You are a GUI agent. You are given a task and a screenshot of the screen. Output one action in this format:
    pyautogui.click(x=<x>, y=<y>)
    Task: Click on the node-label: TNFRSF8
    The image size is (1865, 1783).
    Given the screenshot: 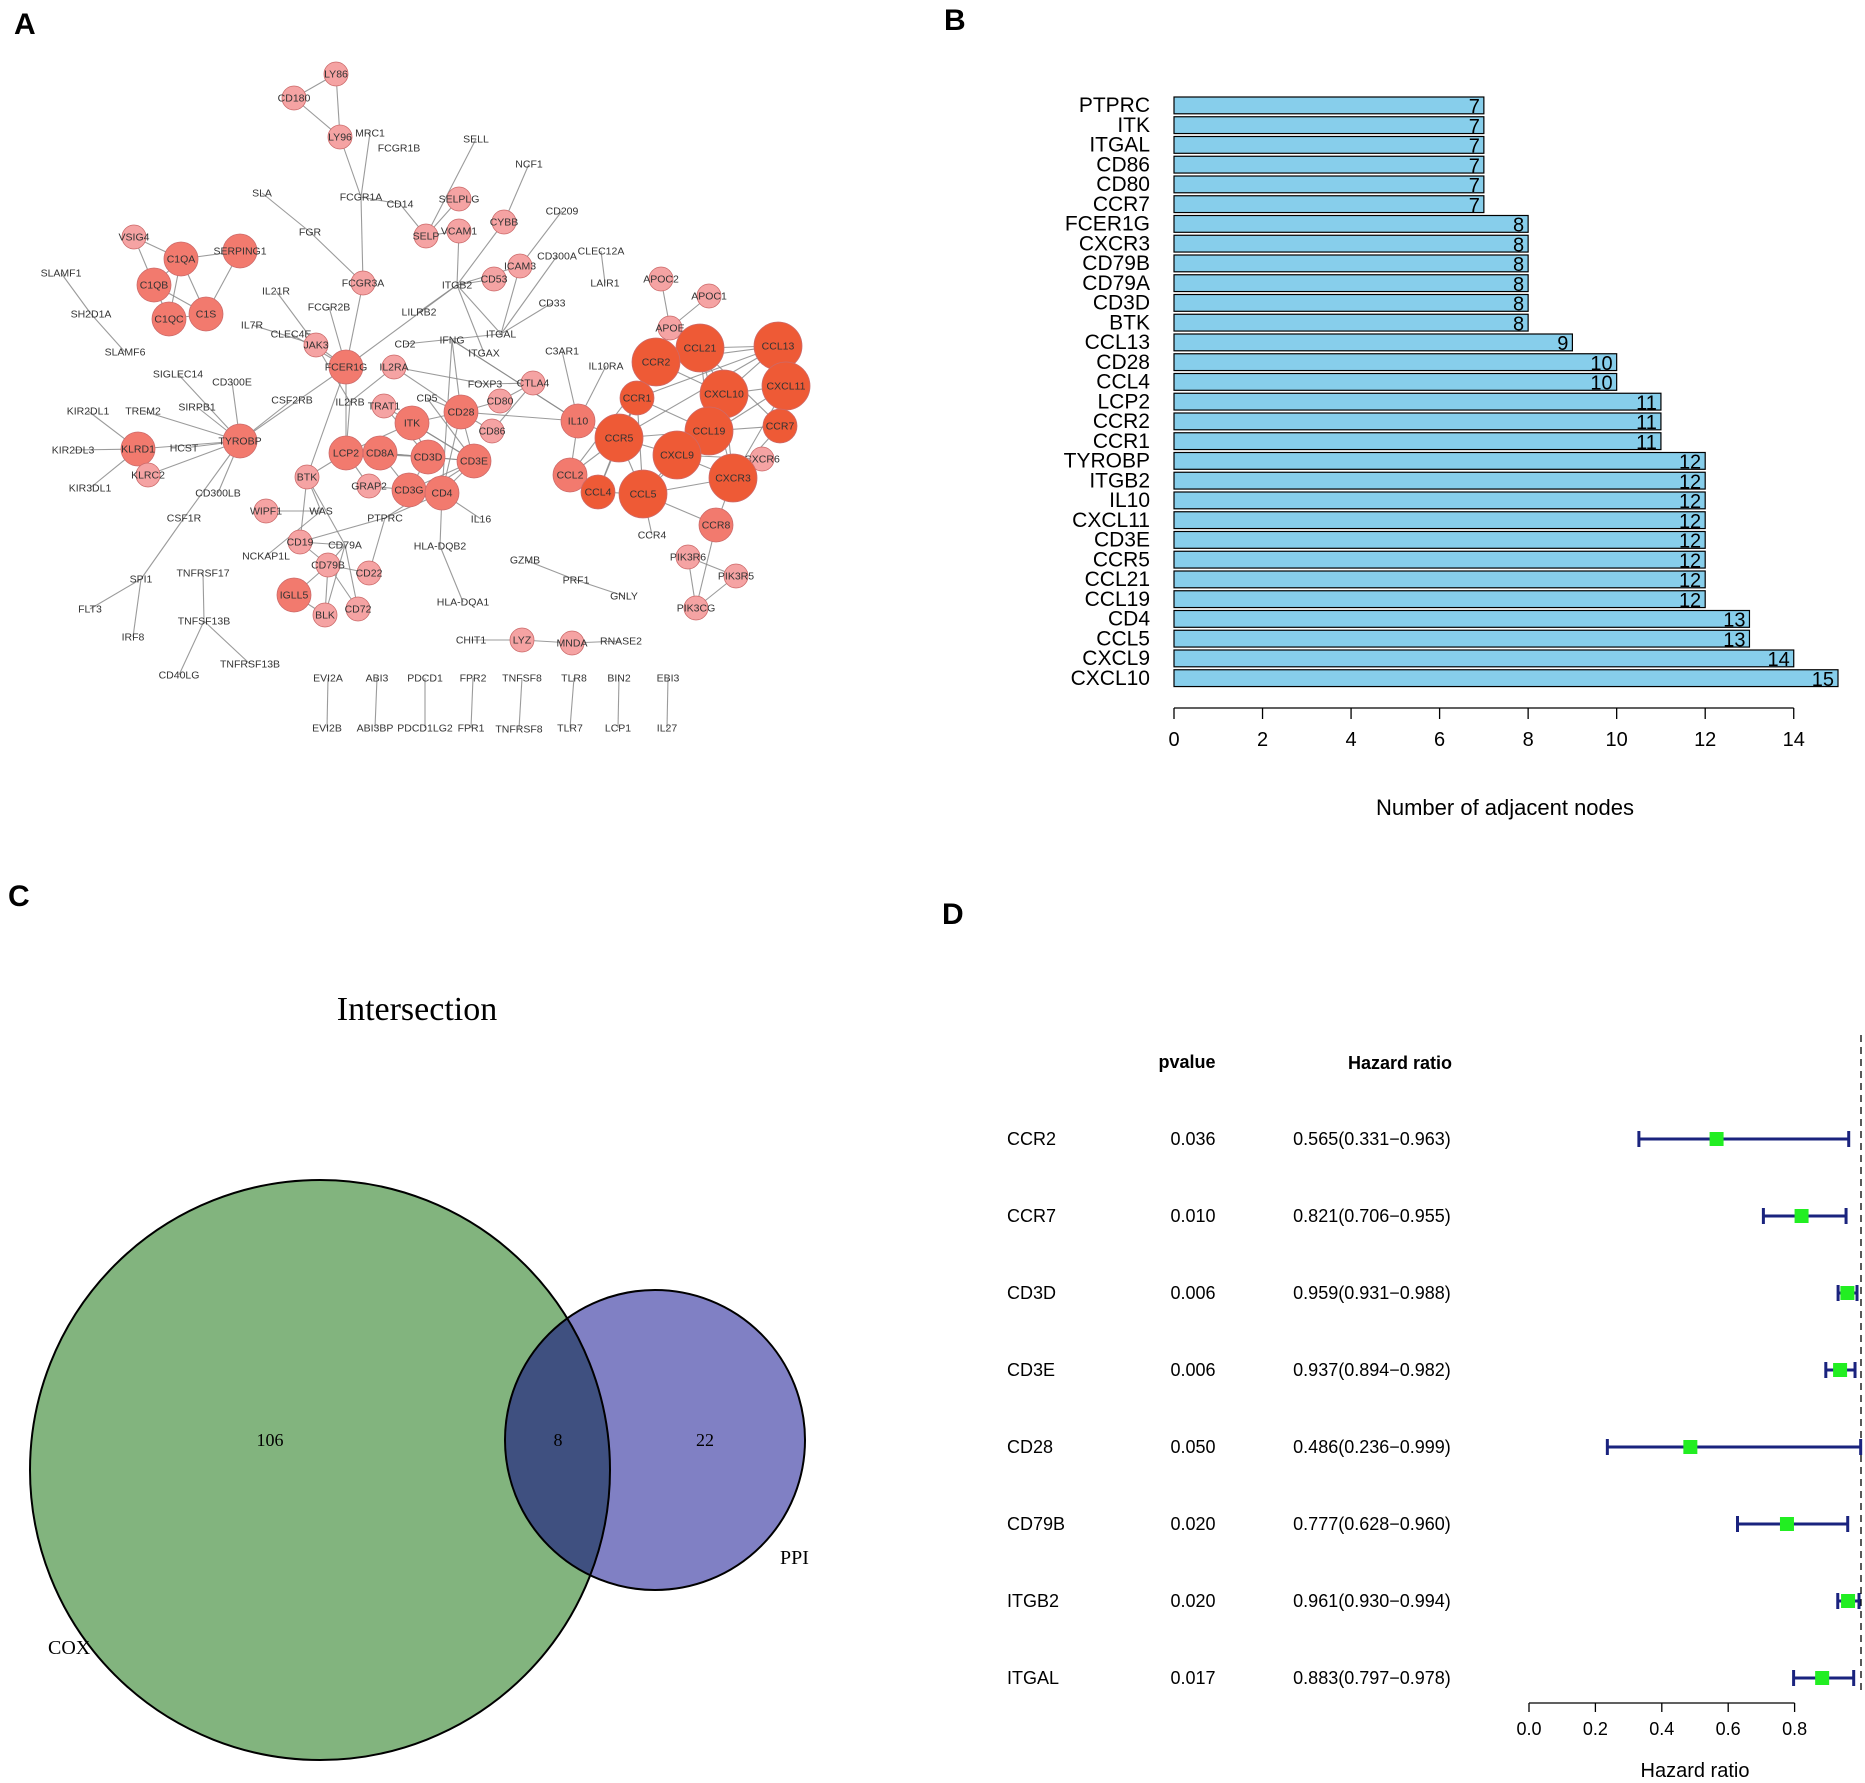 What is the action you would take?
    pyautogui.click(x=518, y=730)
    